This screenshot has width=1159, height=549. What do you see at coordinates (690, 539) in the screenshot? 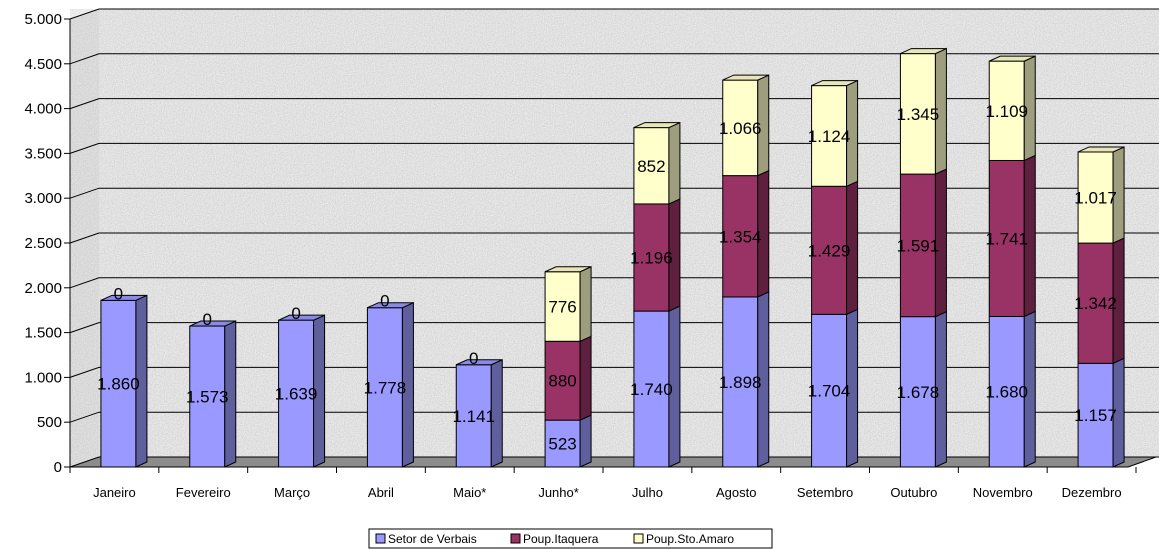
I see `legend-label: Poup.Sto.Amaro` at bounding box center [690, 539].